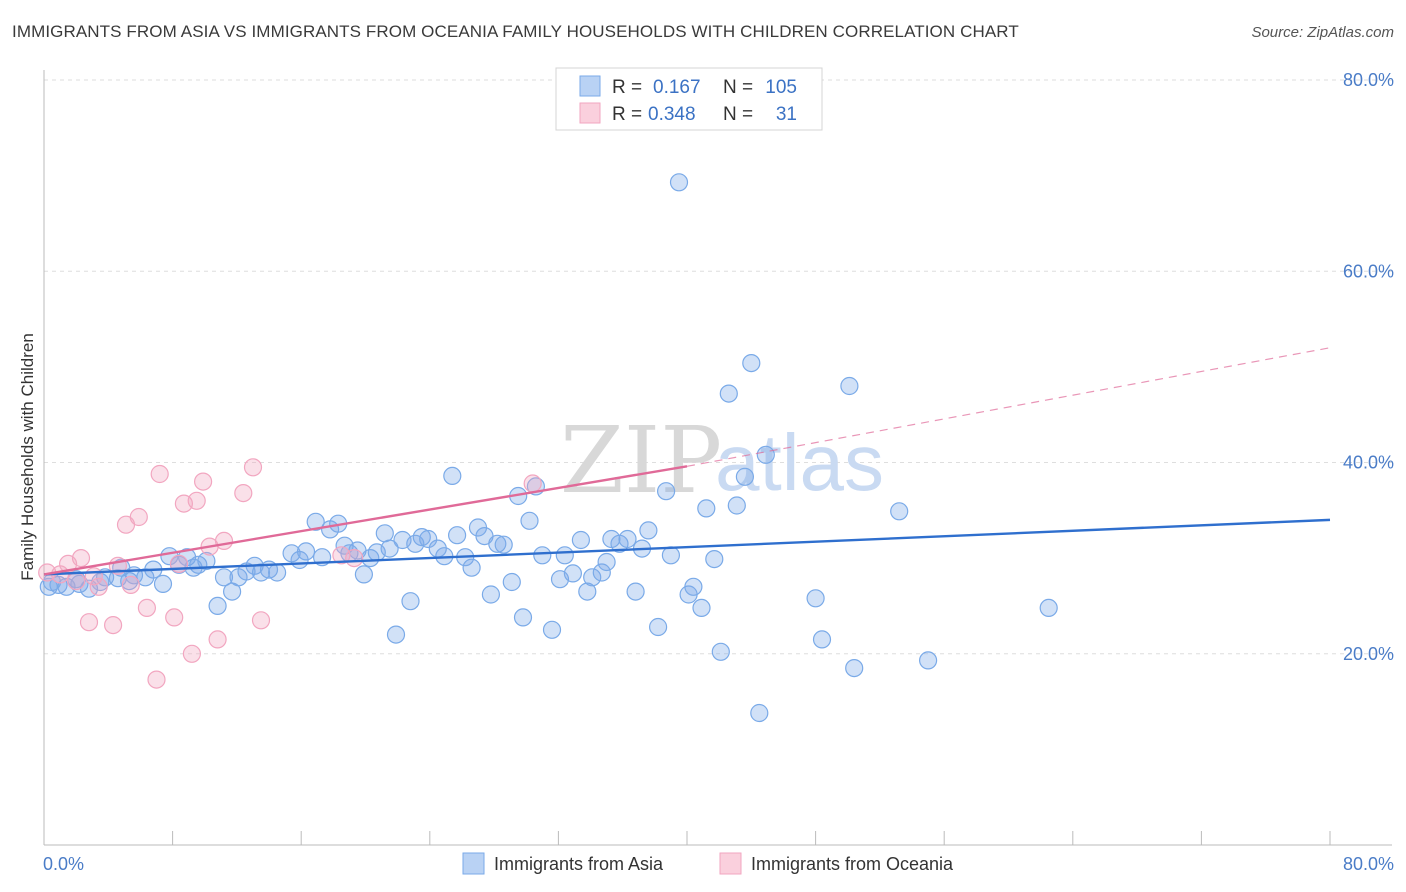  What do you see at coordinates (627, 87) in the screenshot?
I see `legend-r-label-asia: R =` at bounding box center [627, 87].